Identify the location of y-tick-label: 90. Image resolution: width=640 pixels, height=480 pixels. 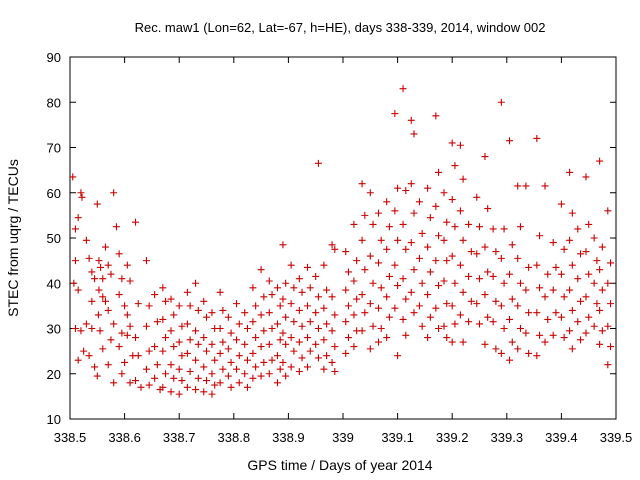
(54, 57).